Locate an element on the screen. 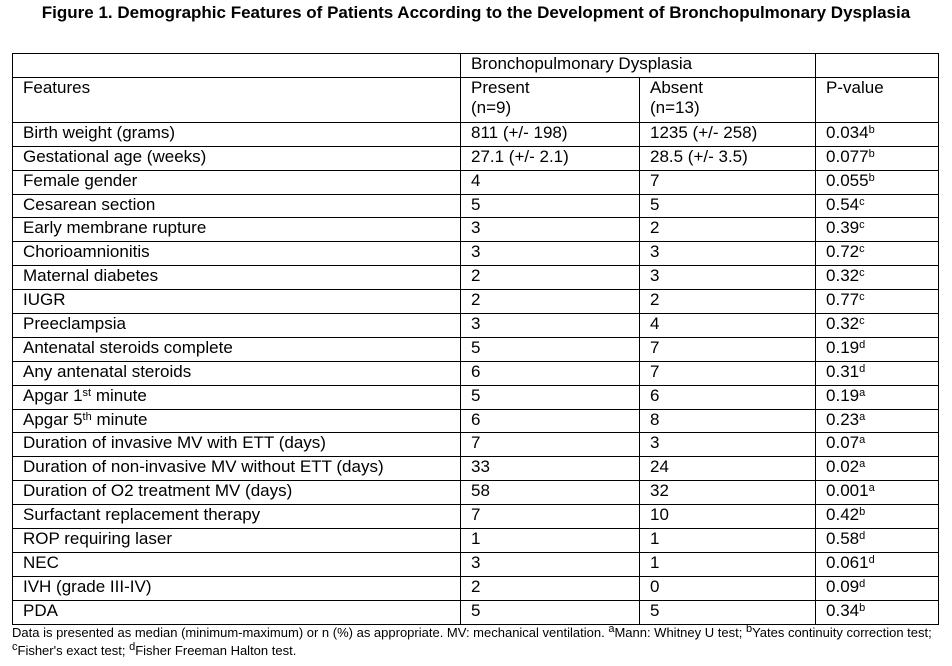  feature-label: Maternal diabetes is located at coordinates (91, 276).